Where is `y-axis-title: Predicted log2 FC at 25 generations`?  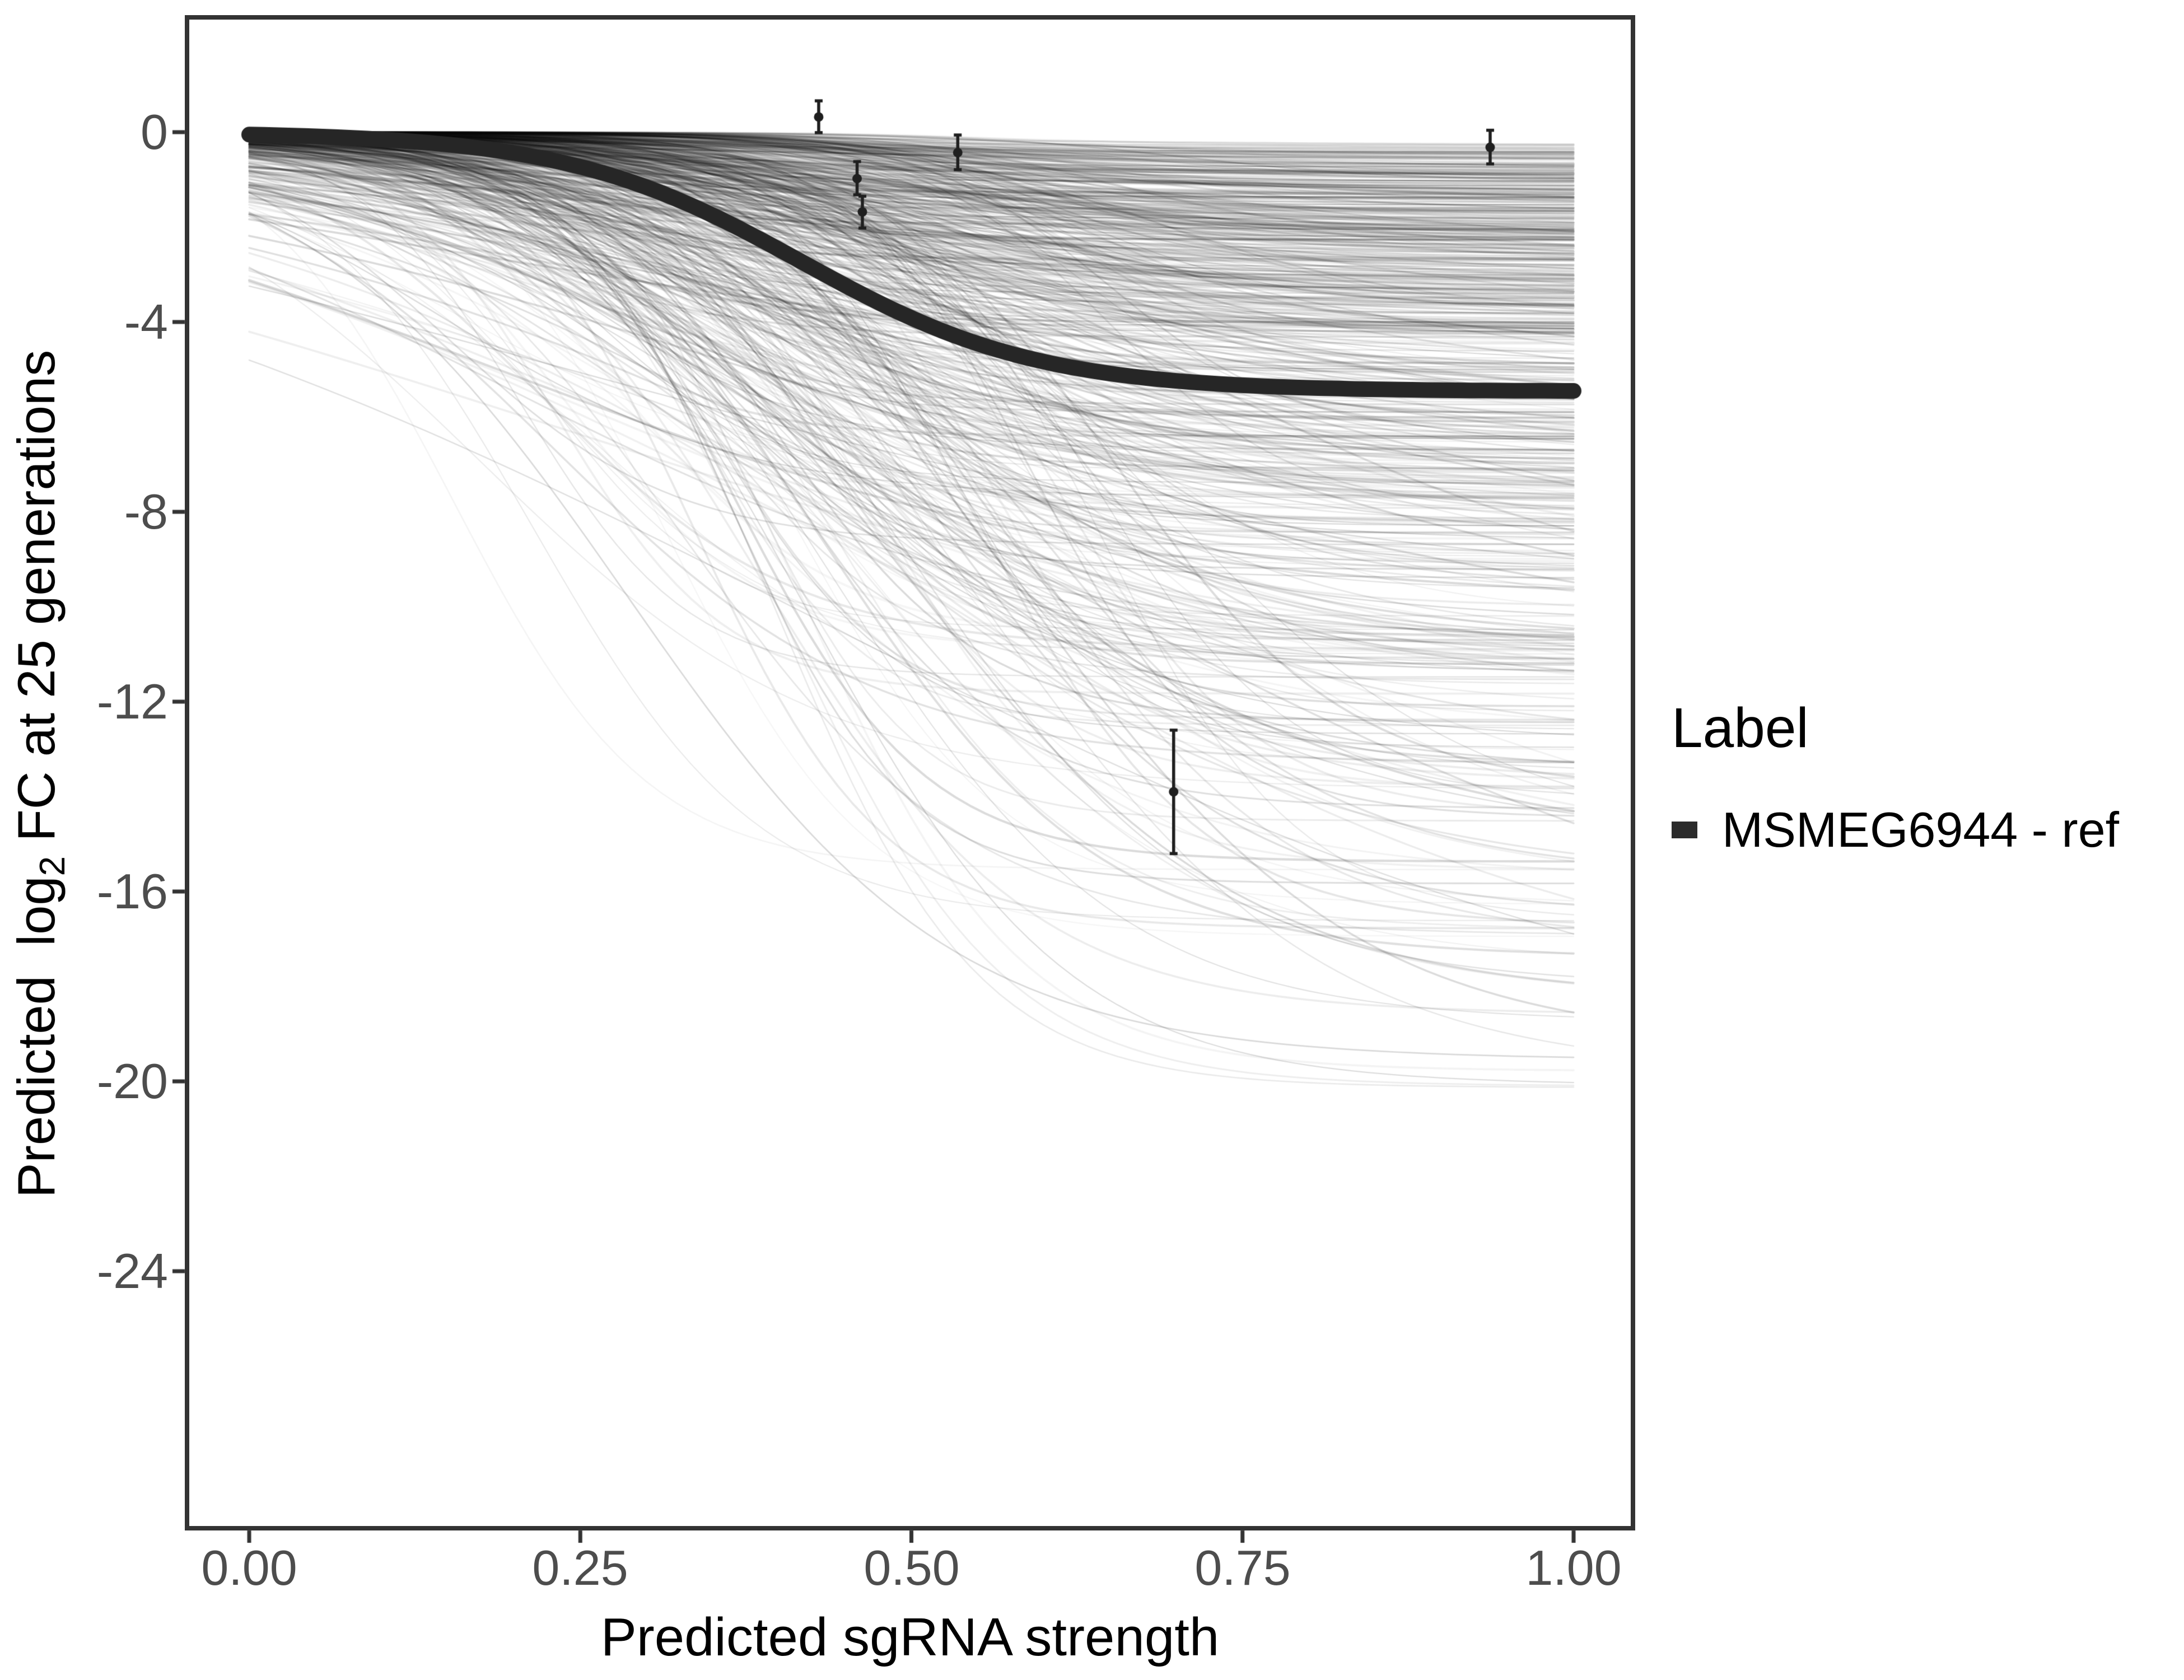
y-axis-title: Predicted log2 FC at 25 generations is located at coordinates (40, 774).